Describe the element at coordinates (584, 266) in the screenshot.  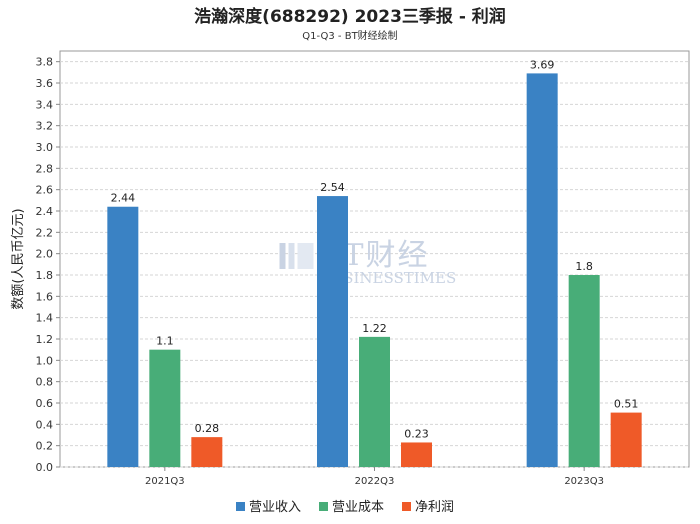
I see `data-label: 1.8` at that location.